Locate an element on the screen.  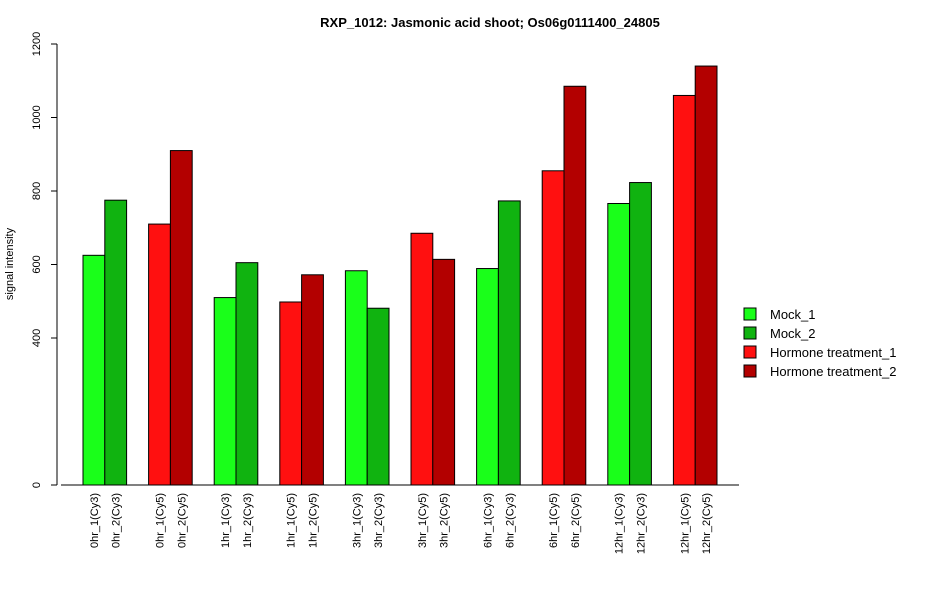
x-tick-label: 12hr_1(Cy5) is located at coordinates (685, 523).